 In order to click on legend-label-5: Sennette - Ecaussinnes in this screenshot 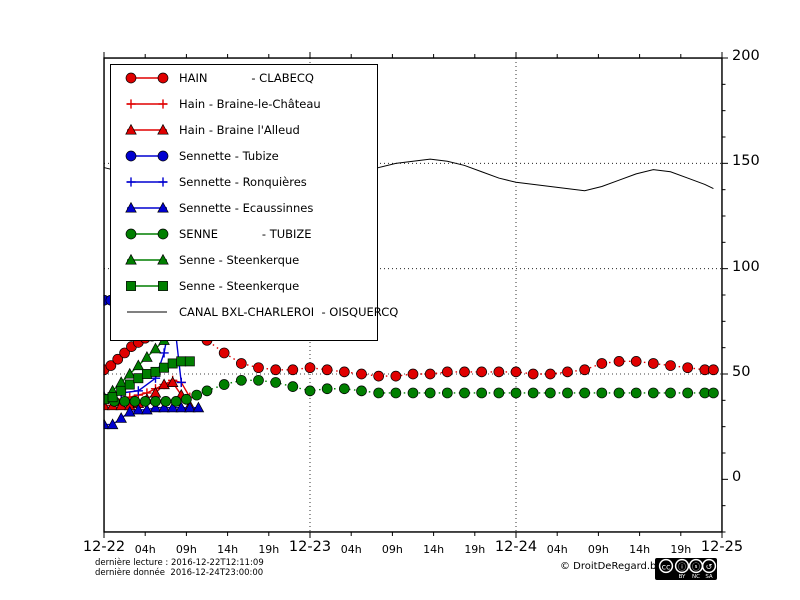, I will do `click(246, 208)`.